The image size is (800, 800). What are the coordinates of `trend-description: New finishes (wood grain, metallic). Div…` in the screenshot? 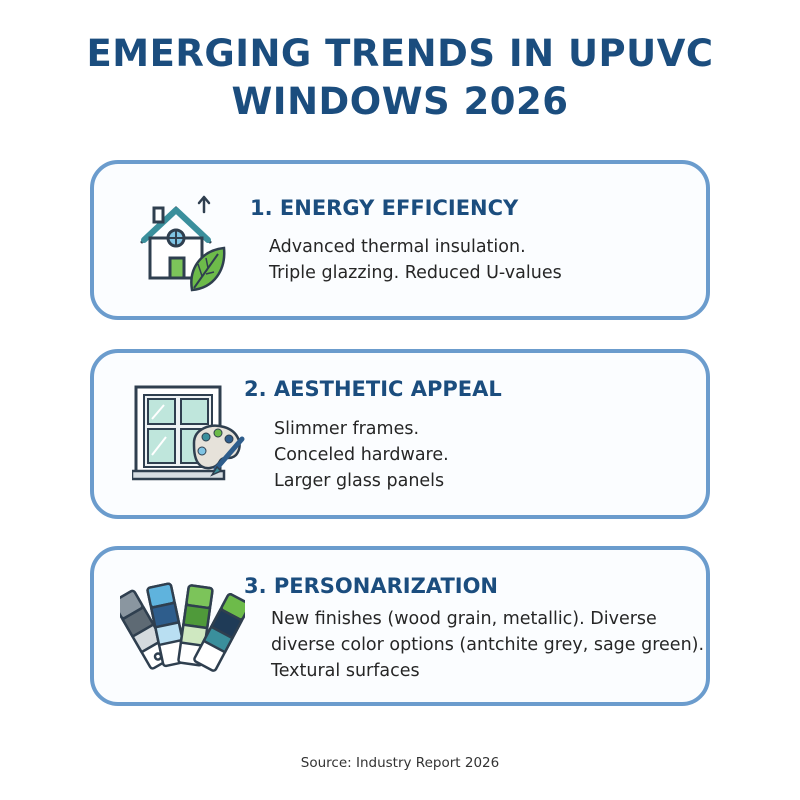 It's located at (487, 645).